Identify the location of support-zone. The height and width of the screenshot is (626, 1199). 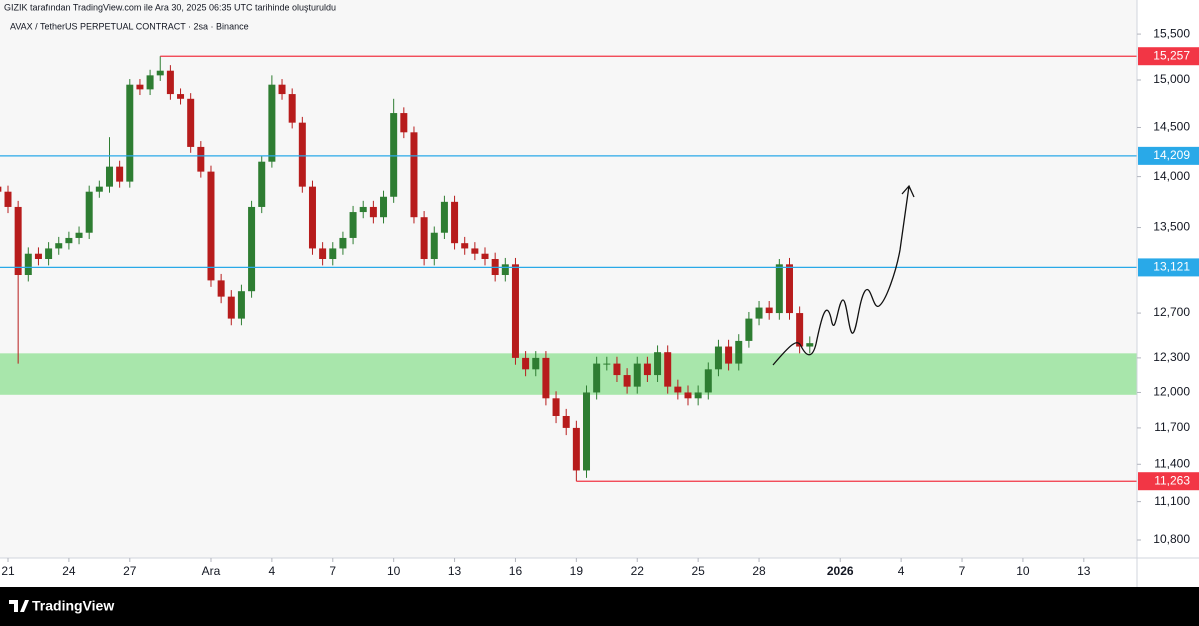
(568, 374).